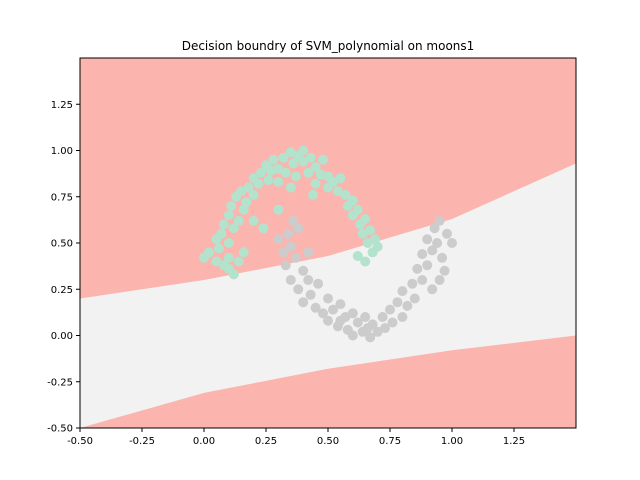 This screenshot has width=640, height=480. I want to click on points-class1, so click(365, 279).